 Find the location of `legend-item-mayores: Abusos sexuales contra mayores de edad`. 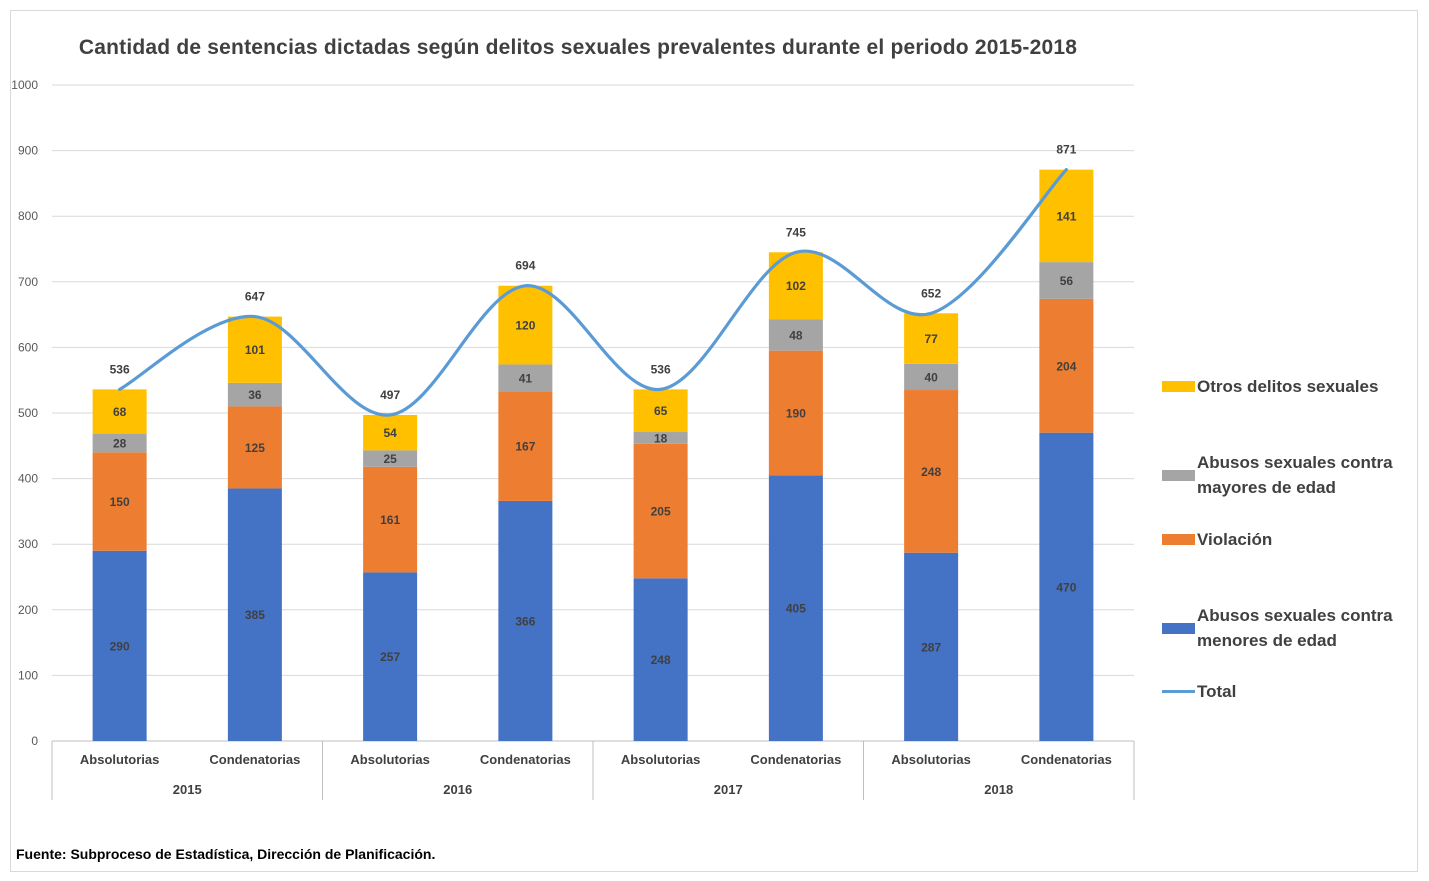

legend-item-mayores: Abusos sexuales contra mayores de edad is located at coordinates (1284, 475).